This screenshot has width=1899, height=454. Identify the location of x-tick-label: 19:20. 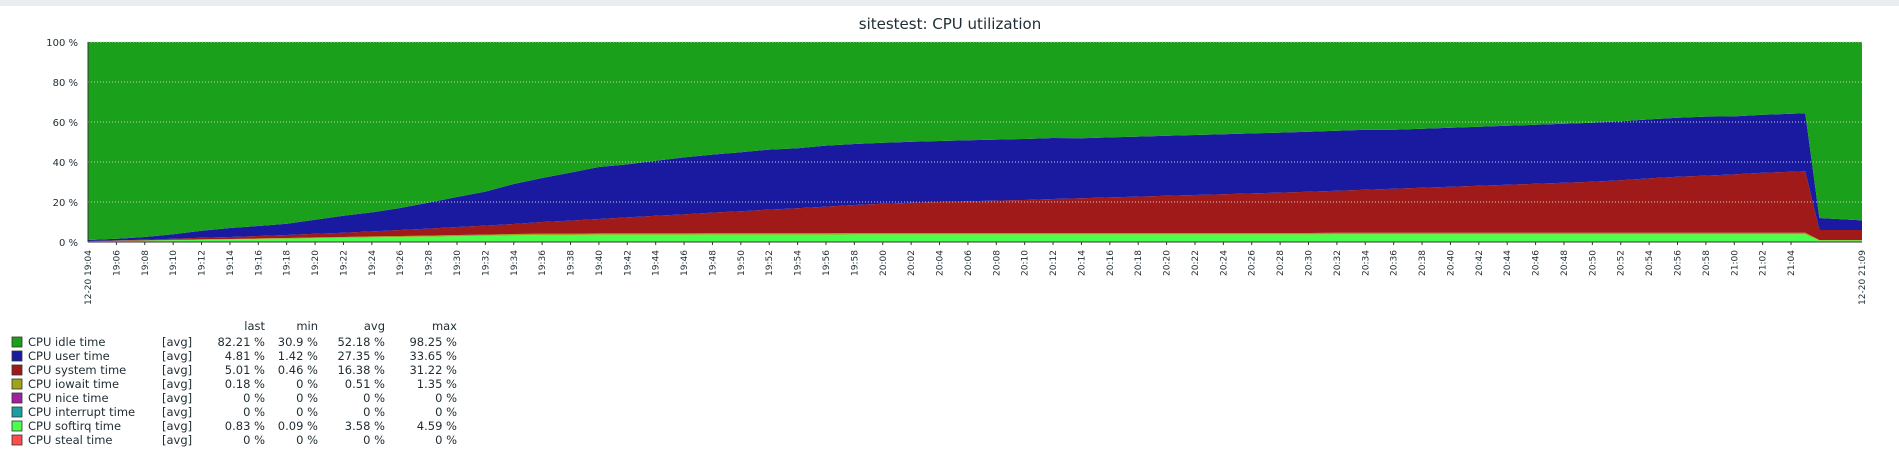
(316, 263).